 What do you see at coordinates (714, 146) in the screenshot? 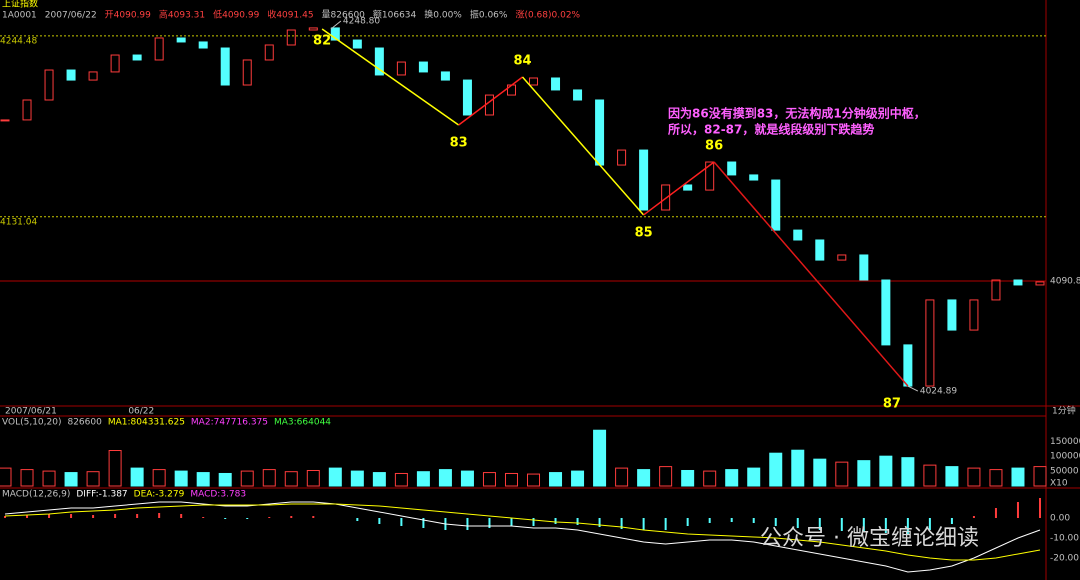
I see `wave-label: 86` at bounding box center [714, 146].